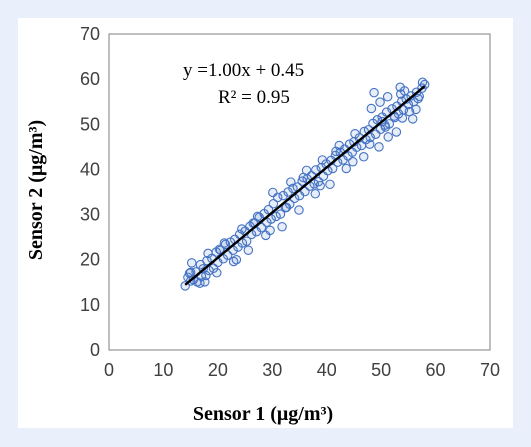  I want to click on y-tick-label: 0, so click(95, 350).